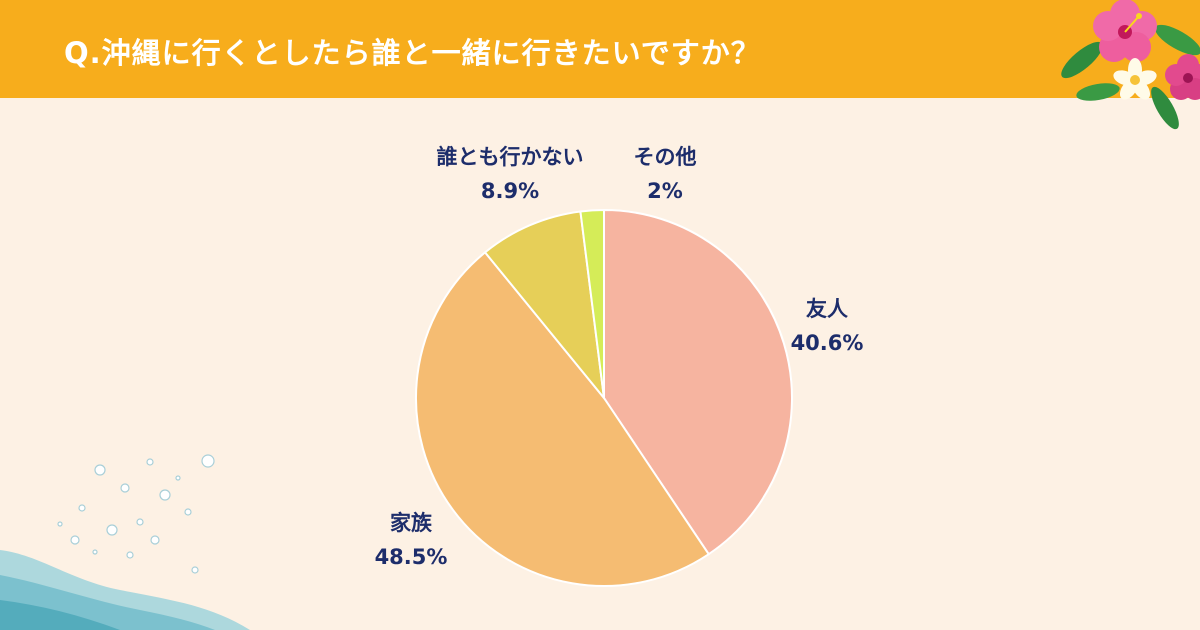  What do you see at coordinates (563, 418) in the screenshot?
I see `pie-slice-family` at bounding box center [563, 418].